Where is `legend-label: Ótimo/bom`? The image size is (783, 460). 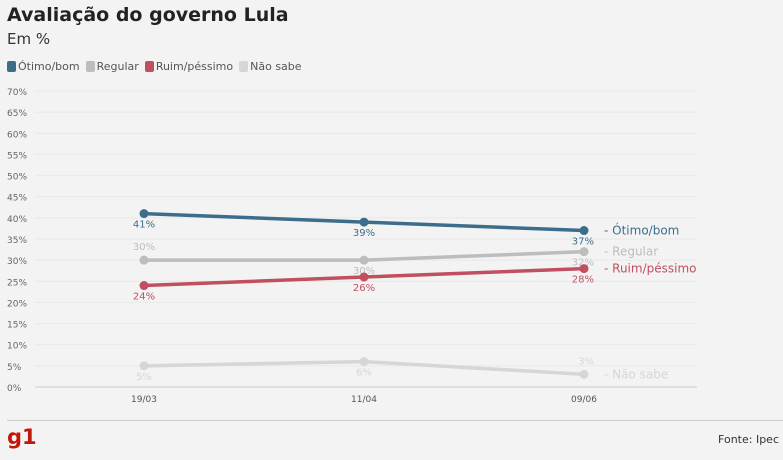
legend-label: Ótimo/bom is located at coordinates (49, 66).